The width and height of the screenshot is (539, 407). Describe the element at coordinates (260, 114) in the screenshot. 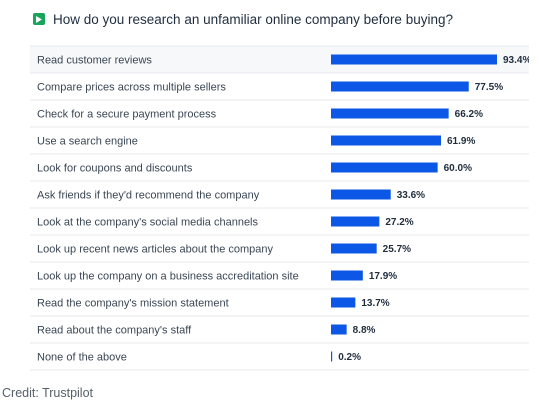

I see `bar-row: Check for a secure payment process 66.2%` at that location.